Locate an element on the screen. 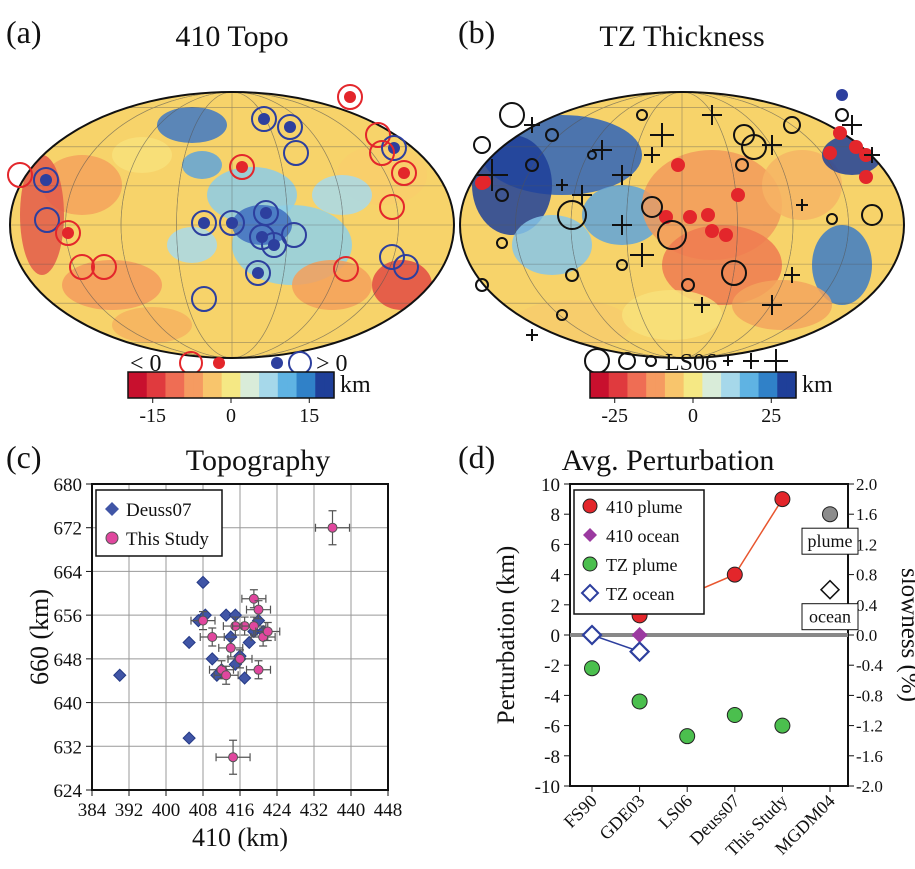  y-tick-label: -4 is located at coordinates (552, 696).